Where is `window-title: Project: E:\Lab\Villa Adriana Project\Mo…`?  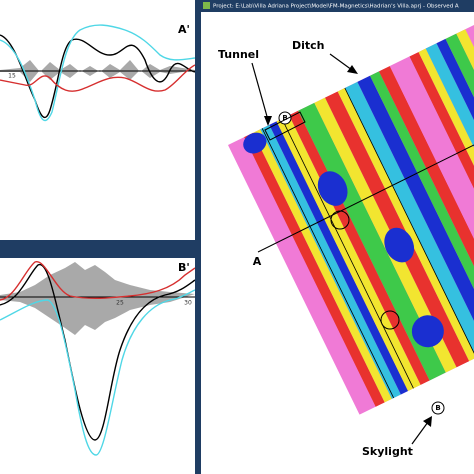
window-title: Project: E:\Lab\Villa Adriana Project\Mo… is located at coordinates (336, 7).